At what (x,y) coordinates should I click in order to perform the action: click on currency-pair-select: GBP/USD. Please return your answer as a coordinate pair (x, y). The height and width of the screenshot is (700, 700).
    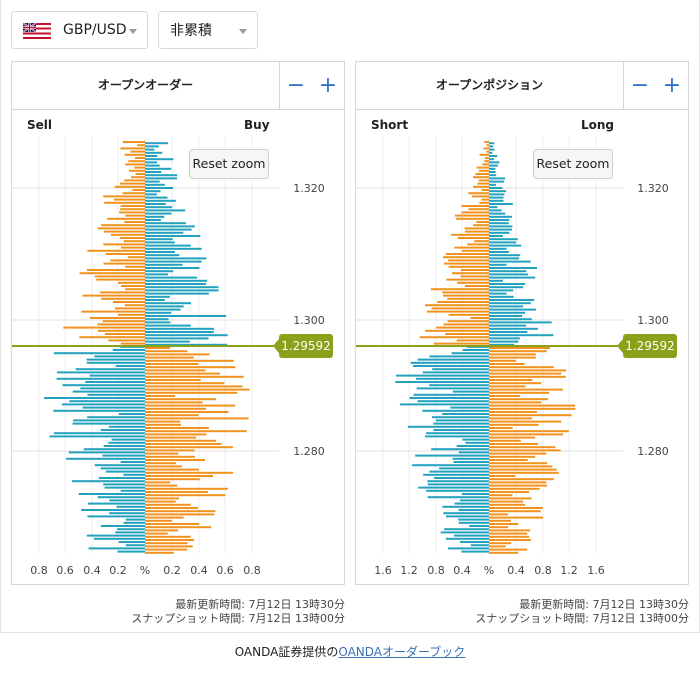
    Looking at the image, I should click on (79, 30).